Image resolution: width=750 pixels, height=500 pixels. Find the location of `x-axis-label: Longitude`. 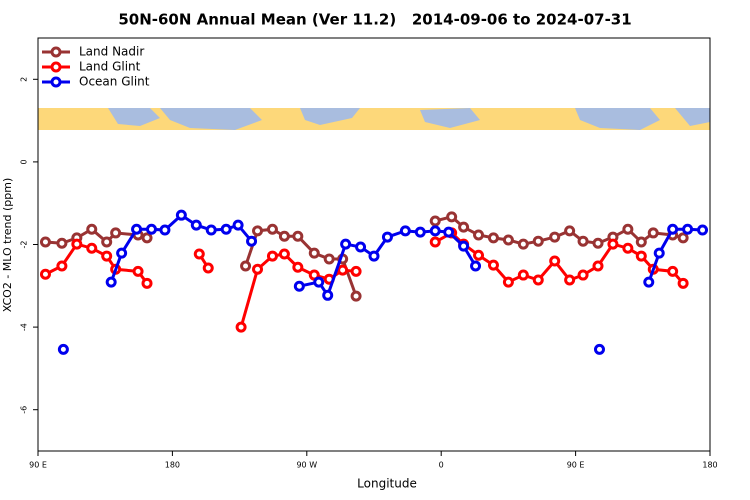

x-axis-label: Longitude is located at coordinates (387, 484).